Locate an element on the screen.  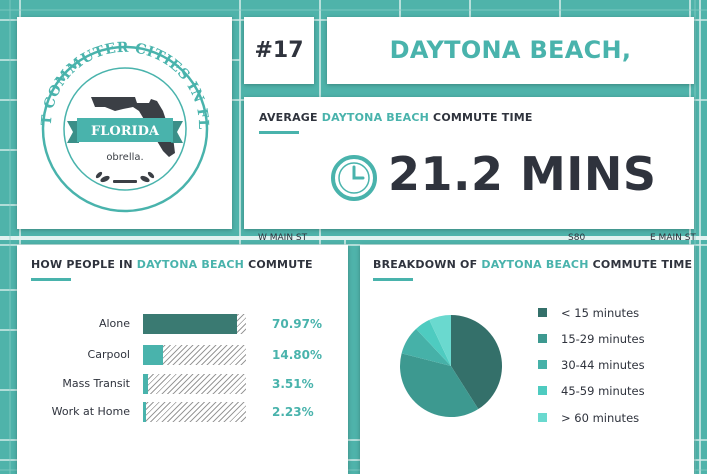
bar-value-label: 3.51% is located at coordinates (293, 384).